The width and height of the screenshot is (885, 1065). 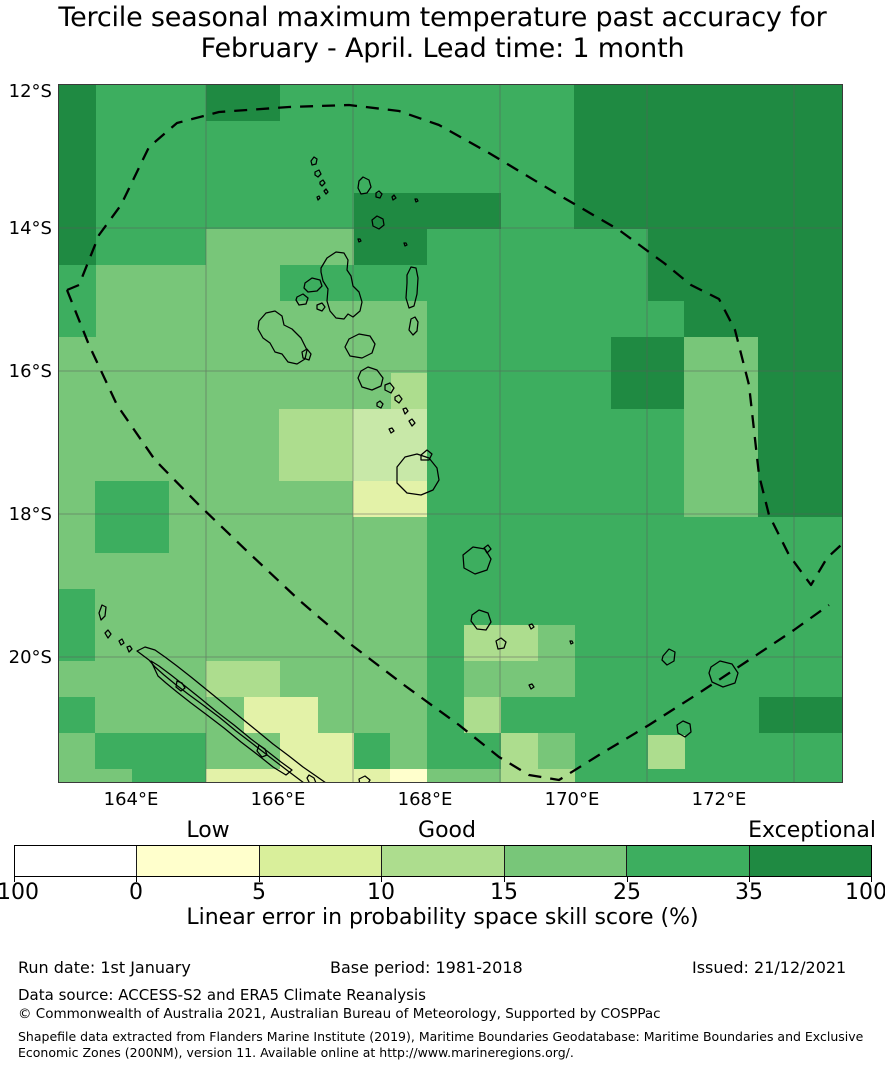 I want to click on x-tick-3: 170°E, so click(x=572, y=799).